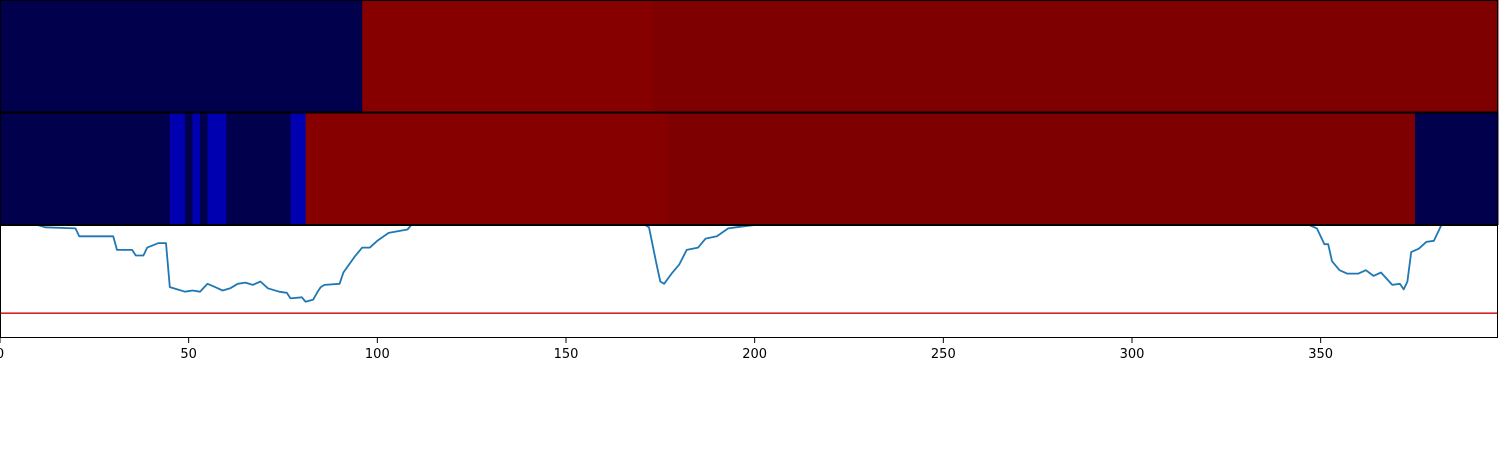 This screenshot has height=450, width=1500. I want to click on x-tick-label-200: 200, so click(754, 354).